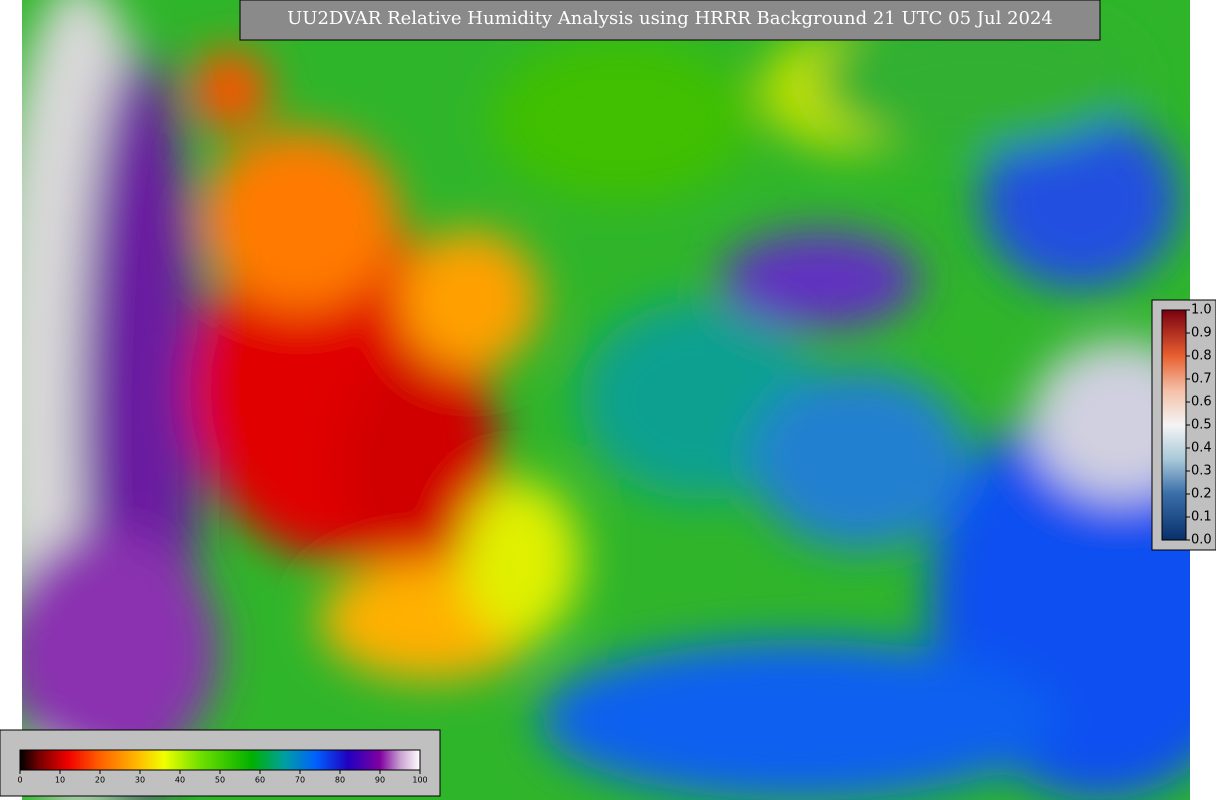 Image resolution: width=1216 pixels, height=800 pixels. What do you see at coordinates (1201, 471) in the screenshot?
I see `tick-label: 0.3` at bounding box center [1201, 471].